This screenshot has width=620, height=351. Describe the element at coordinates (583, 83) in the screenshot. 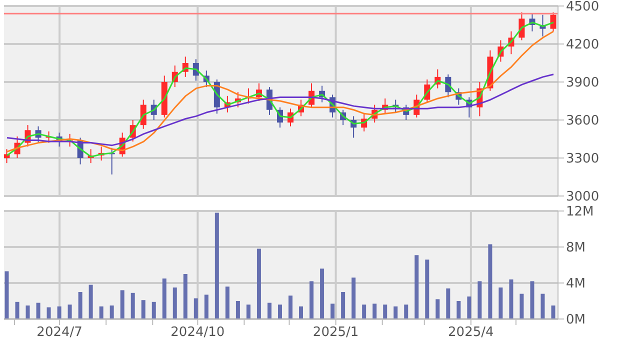

I see `y-tick-label: 3900` at that location.